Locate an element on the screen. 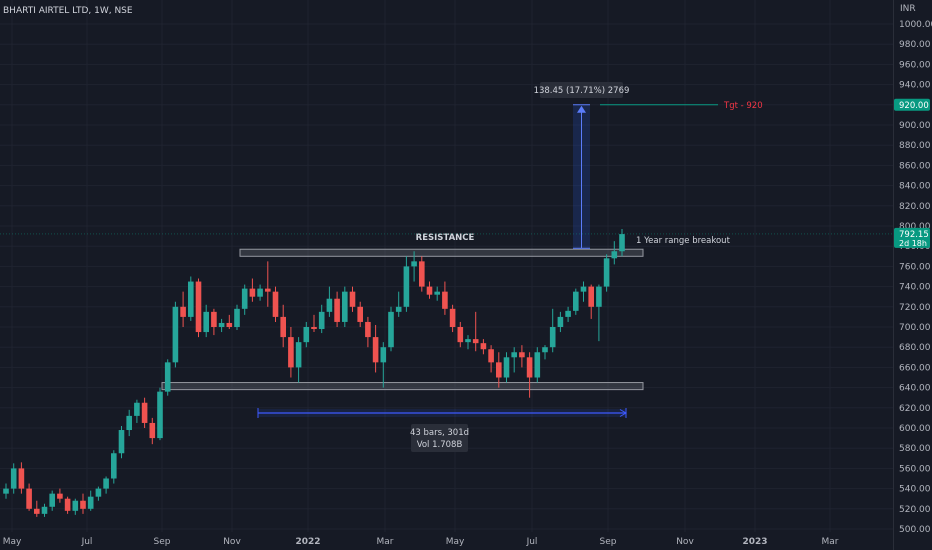 The image size is (932, 550). price-tick-label: 720.00 is located at coordinates (915, 308).